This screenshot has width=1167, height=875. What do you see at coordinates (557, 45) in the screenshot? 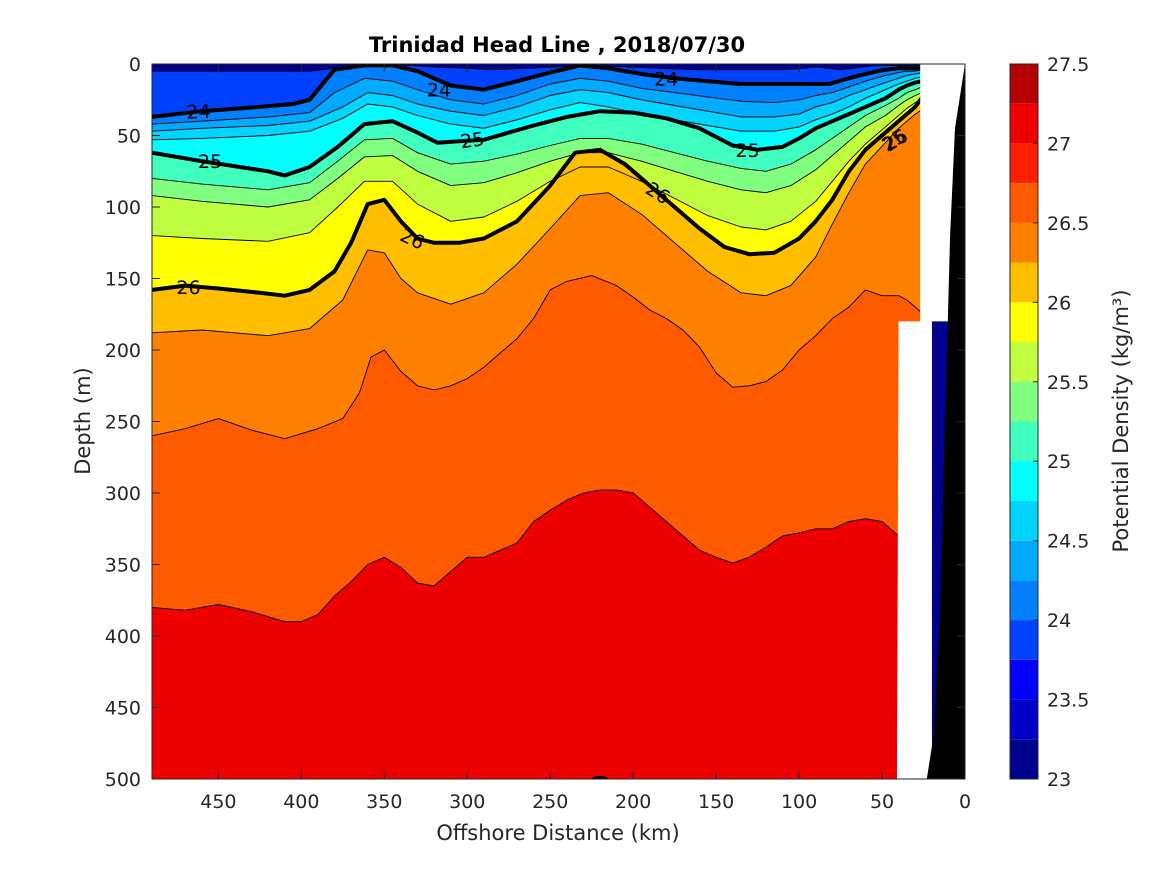
I see `plot-title: Trinidad Head Line , 2018/07/30` at bounding box center [557, 45].